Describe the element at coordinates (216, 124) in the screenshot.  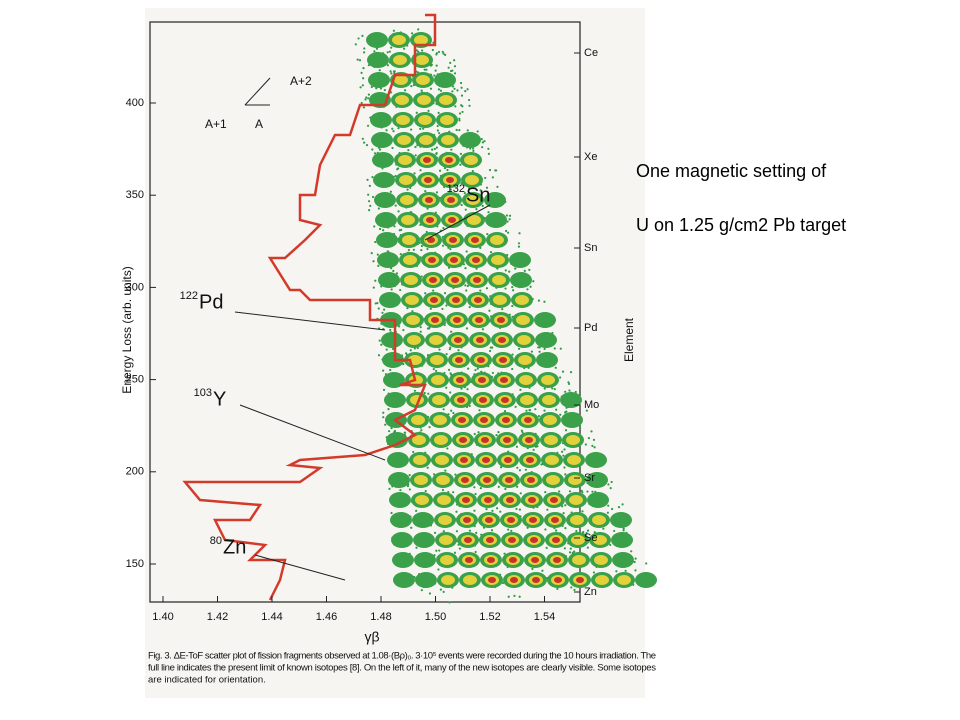
I see `arrow-label: A+1` at that location.